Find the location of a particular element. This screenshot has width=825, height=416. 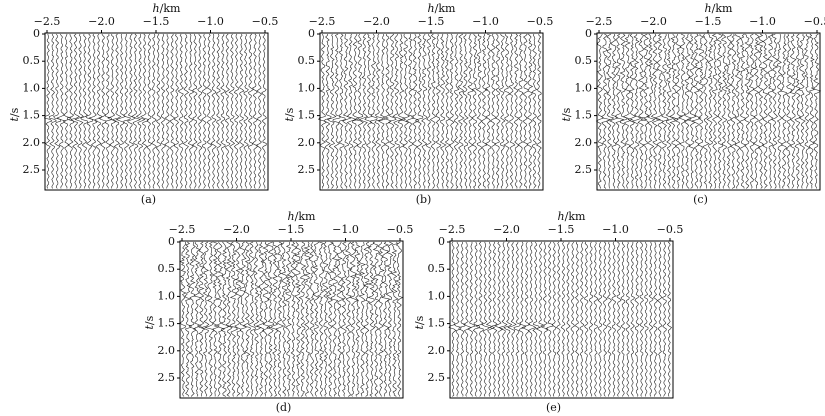

y-axis-label: t/s is located at coordinates (149, 322).